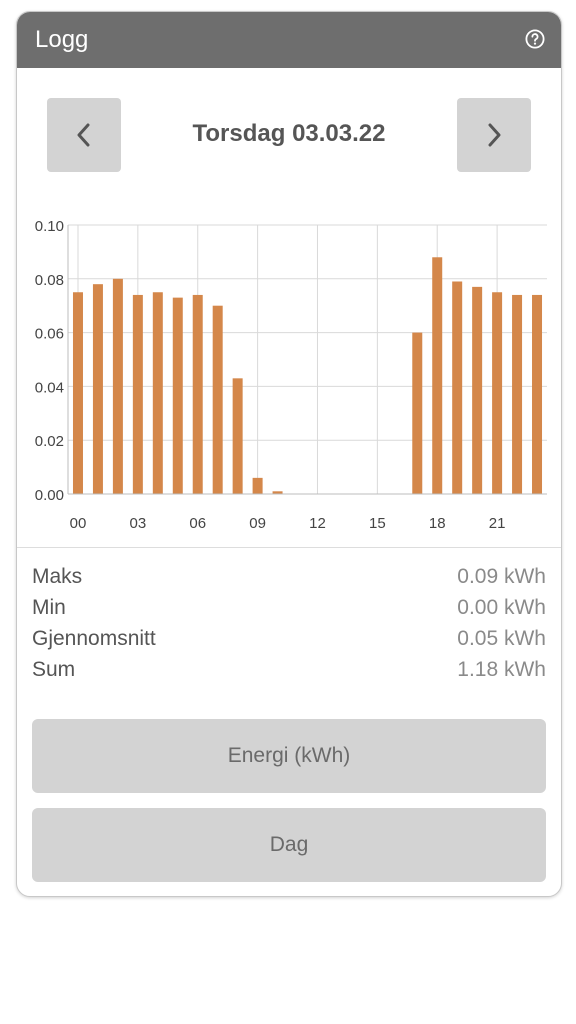 The height and width of the screenshot is (1024, 576). Describe the element at coordinates (138, 523) in the screenshot. I see `x-tick-label: 03` at that location.